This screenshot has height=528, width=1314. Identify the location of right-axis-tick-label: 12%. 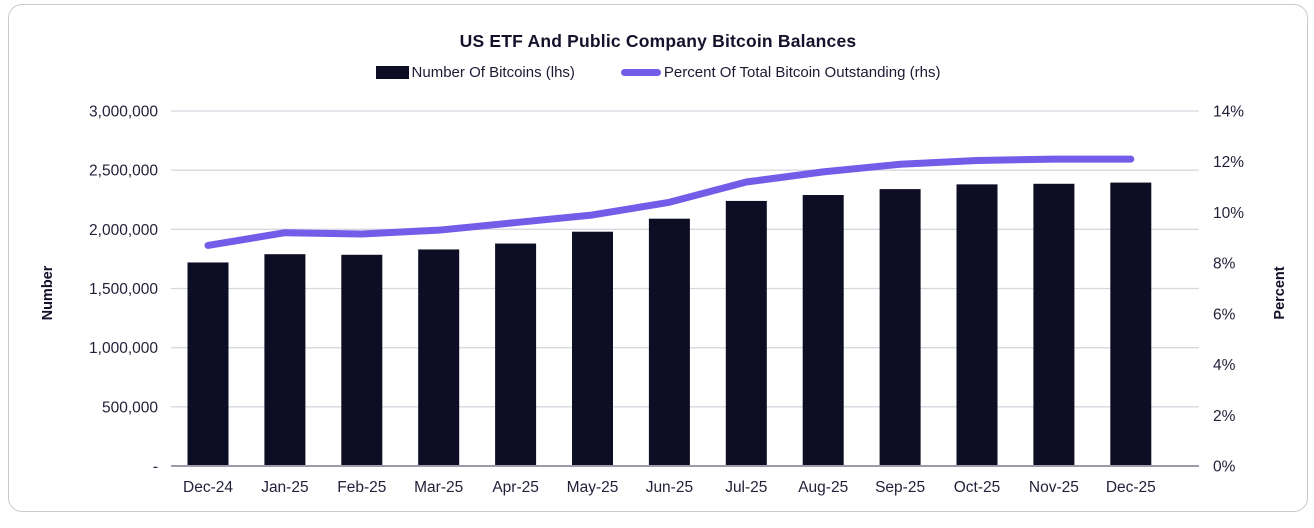
(1228, 162).